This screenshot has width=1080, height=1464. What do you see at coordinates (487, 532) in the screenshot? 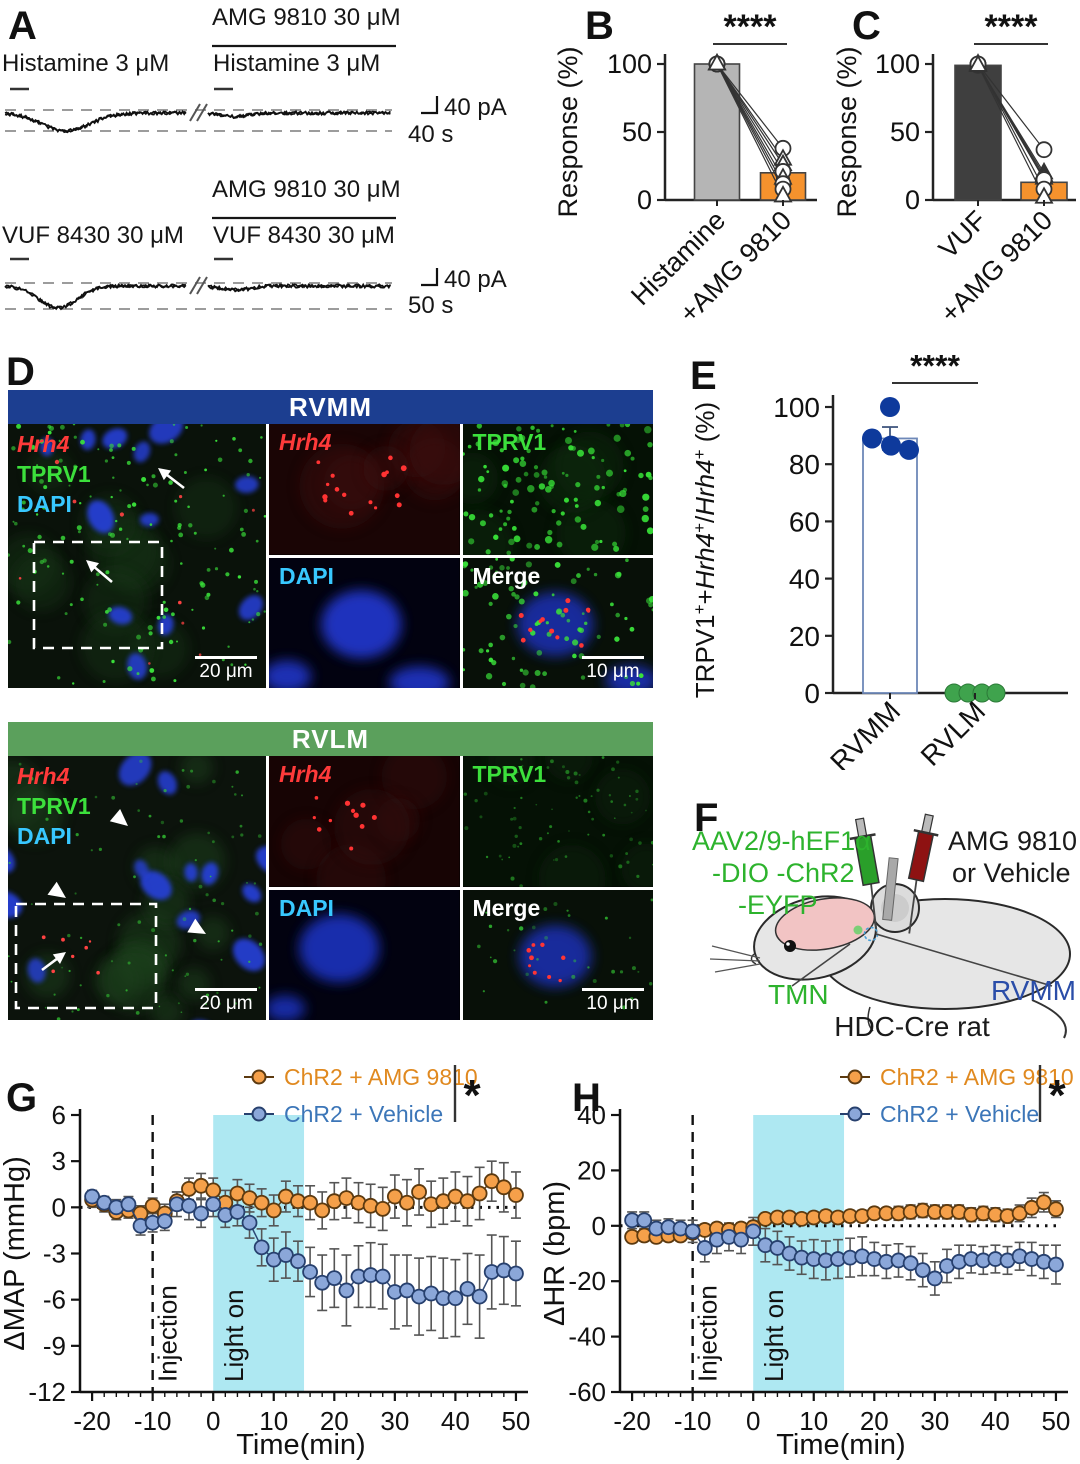
I see `tissue-haze` at bounding box center [487, 532].